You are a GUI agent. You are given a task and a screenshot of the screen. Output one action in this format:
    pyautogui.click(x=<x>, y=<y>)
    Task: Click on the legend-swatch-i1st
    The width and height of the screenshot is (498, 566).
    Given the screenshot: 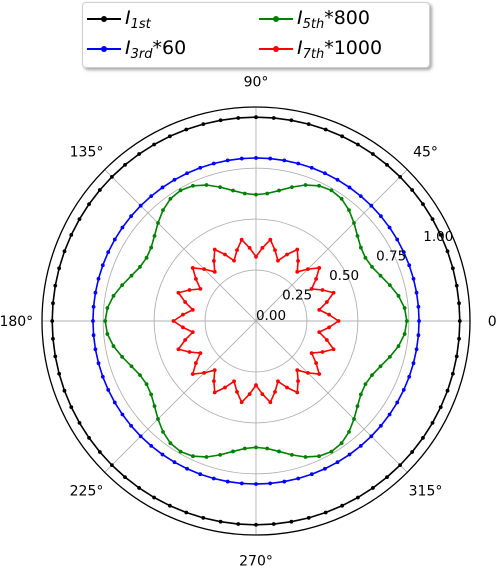 What is the action you would take?
    pyautogui.click(x=104, y=19)
    